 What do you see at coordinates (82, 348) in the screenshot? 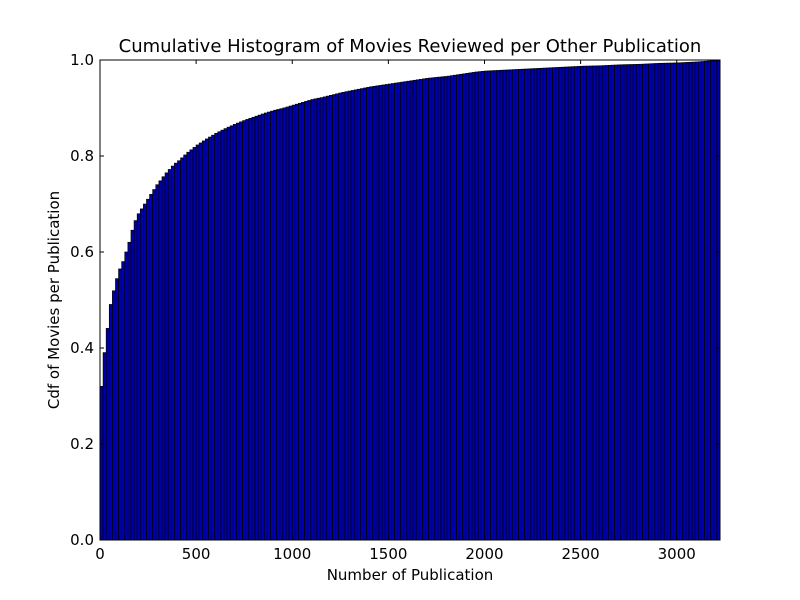
I see `y-tick-label: 0.4` at bounding box center [82, 348].